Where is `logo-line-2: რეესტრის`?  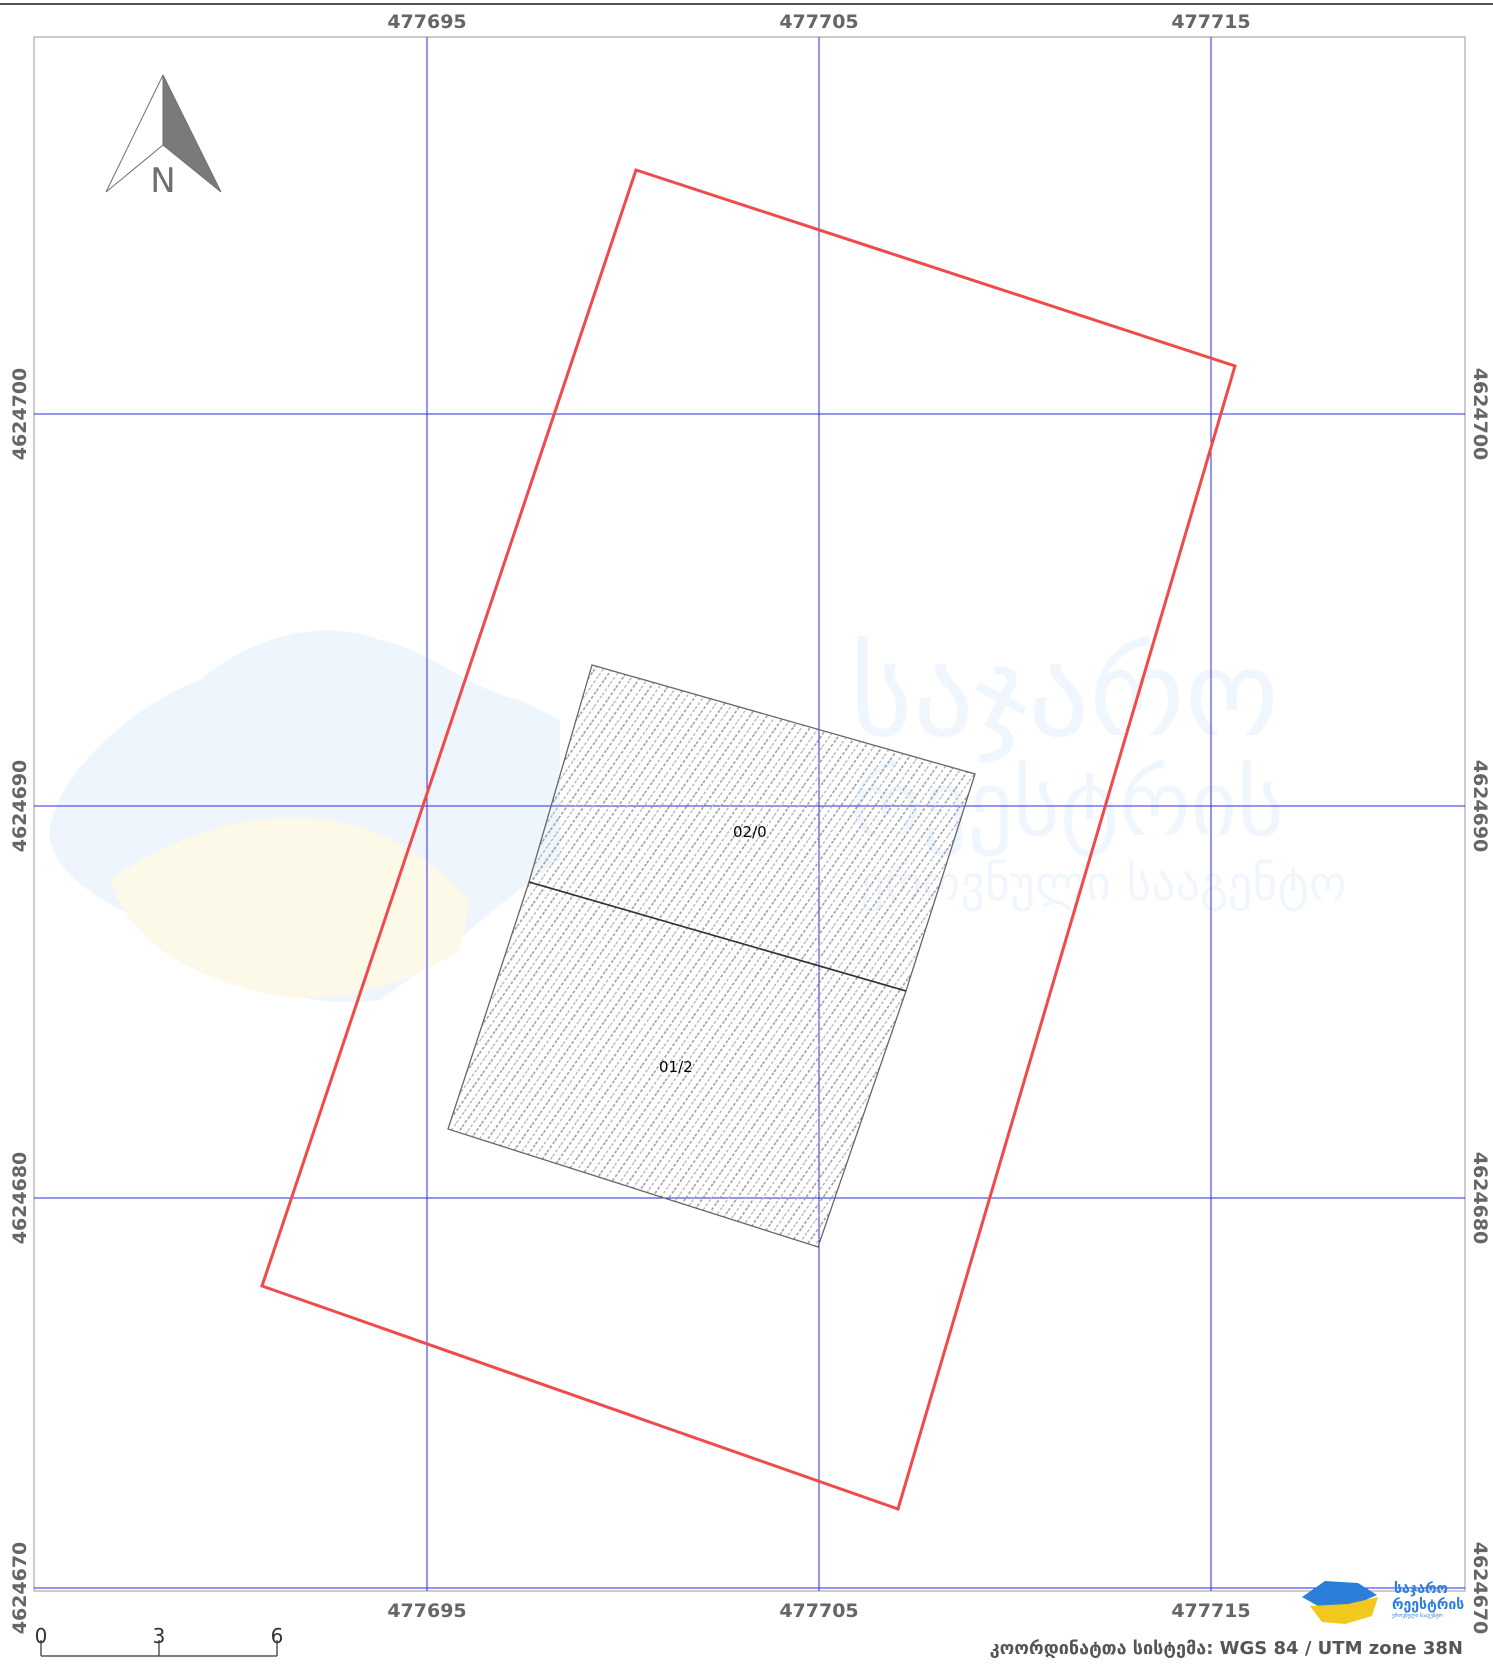 logo-line-2: რეესტრის is located at coordinates (1428, 1605).